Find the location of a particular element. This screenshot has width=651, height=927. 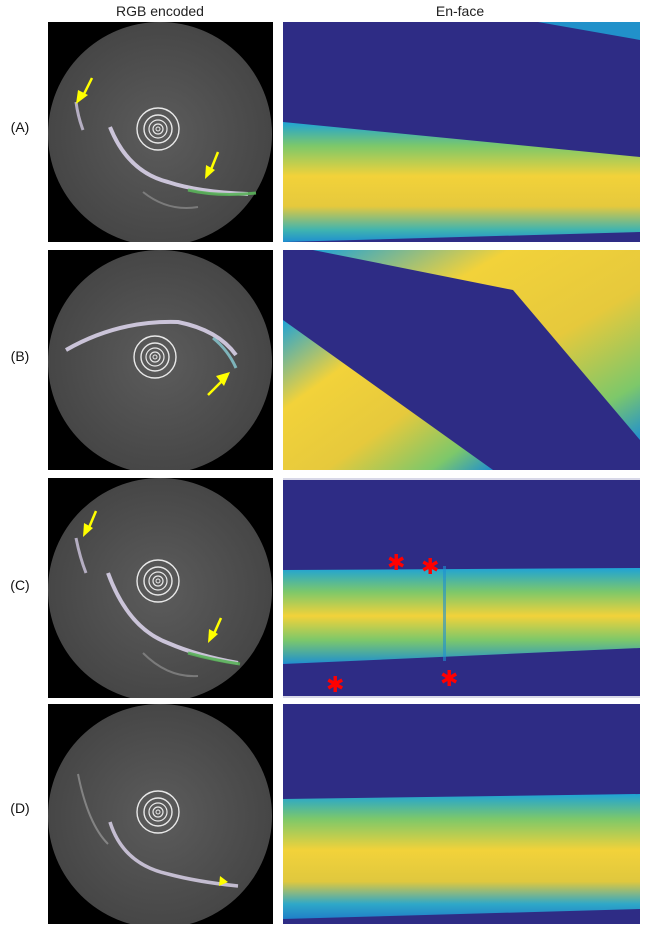

column-title-rgb-encoded: RGB encoded is located at coordinates (160, 11).